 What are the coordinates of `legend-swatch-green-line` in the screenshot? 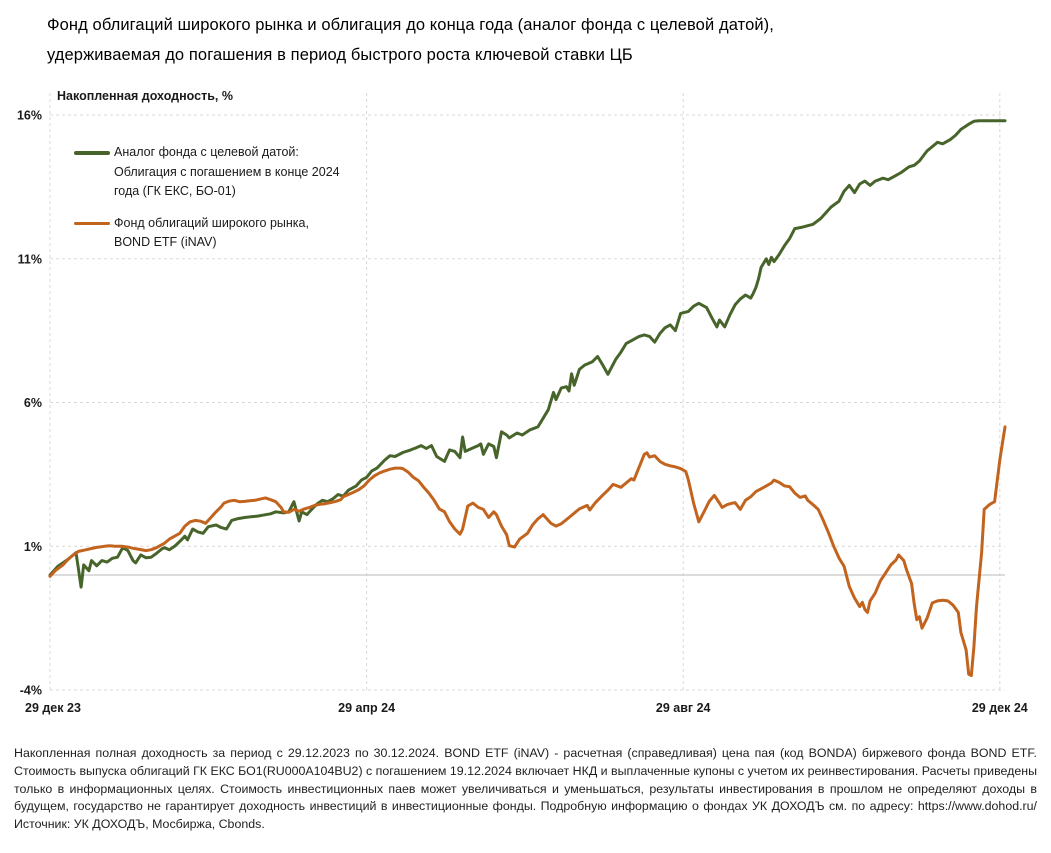 It's located at (92, 153).